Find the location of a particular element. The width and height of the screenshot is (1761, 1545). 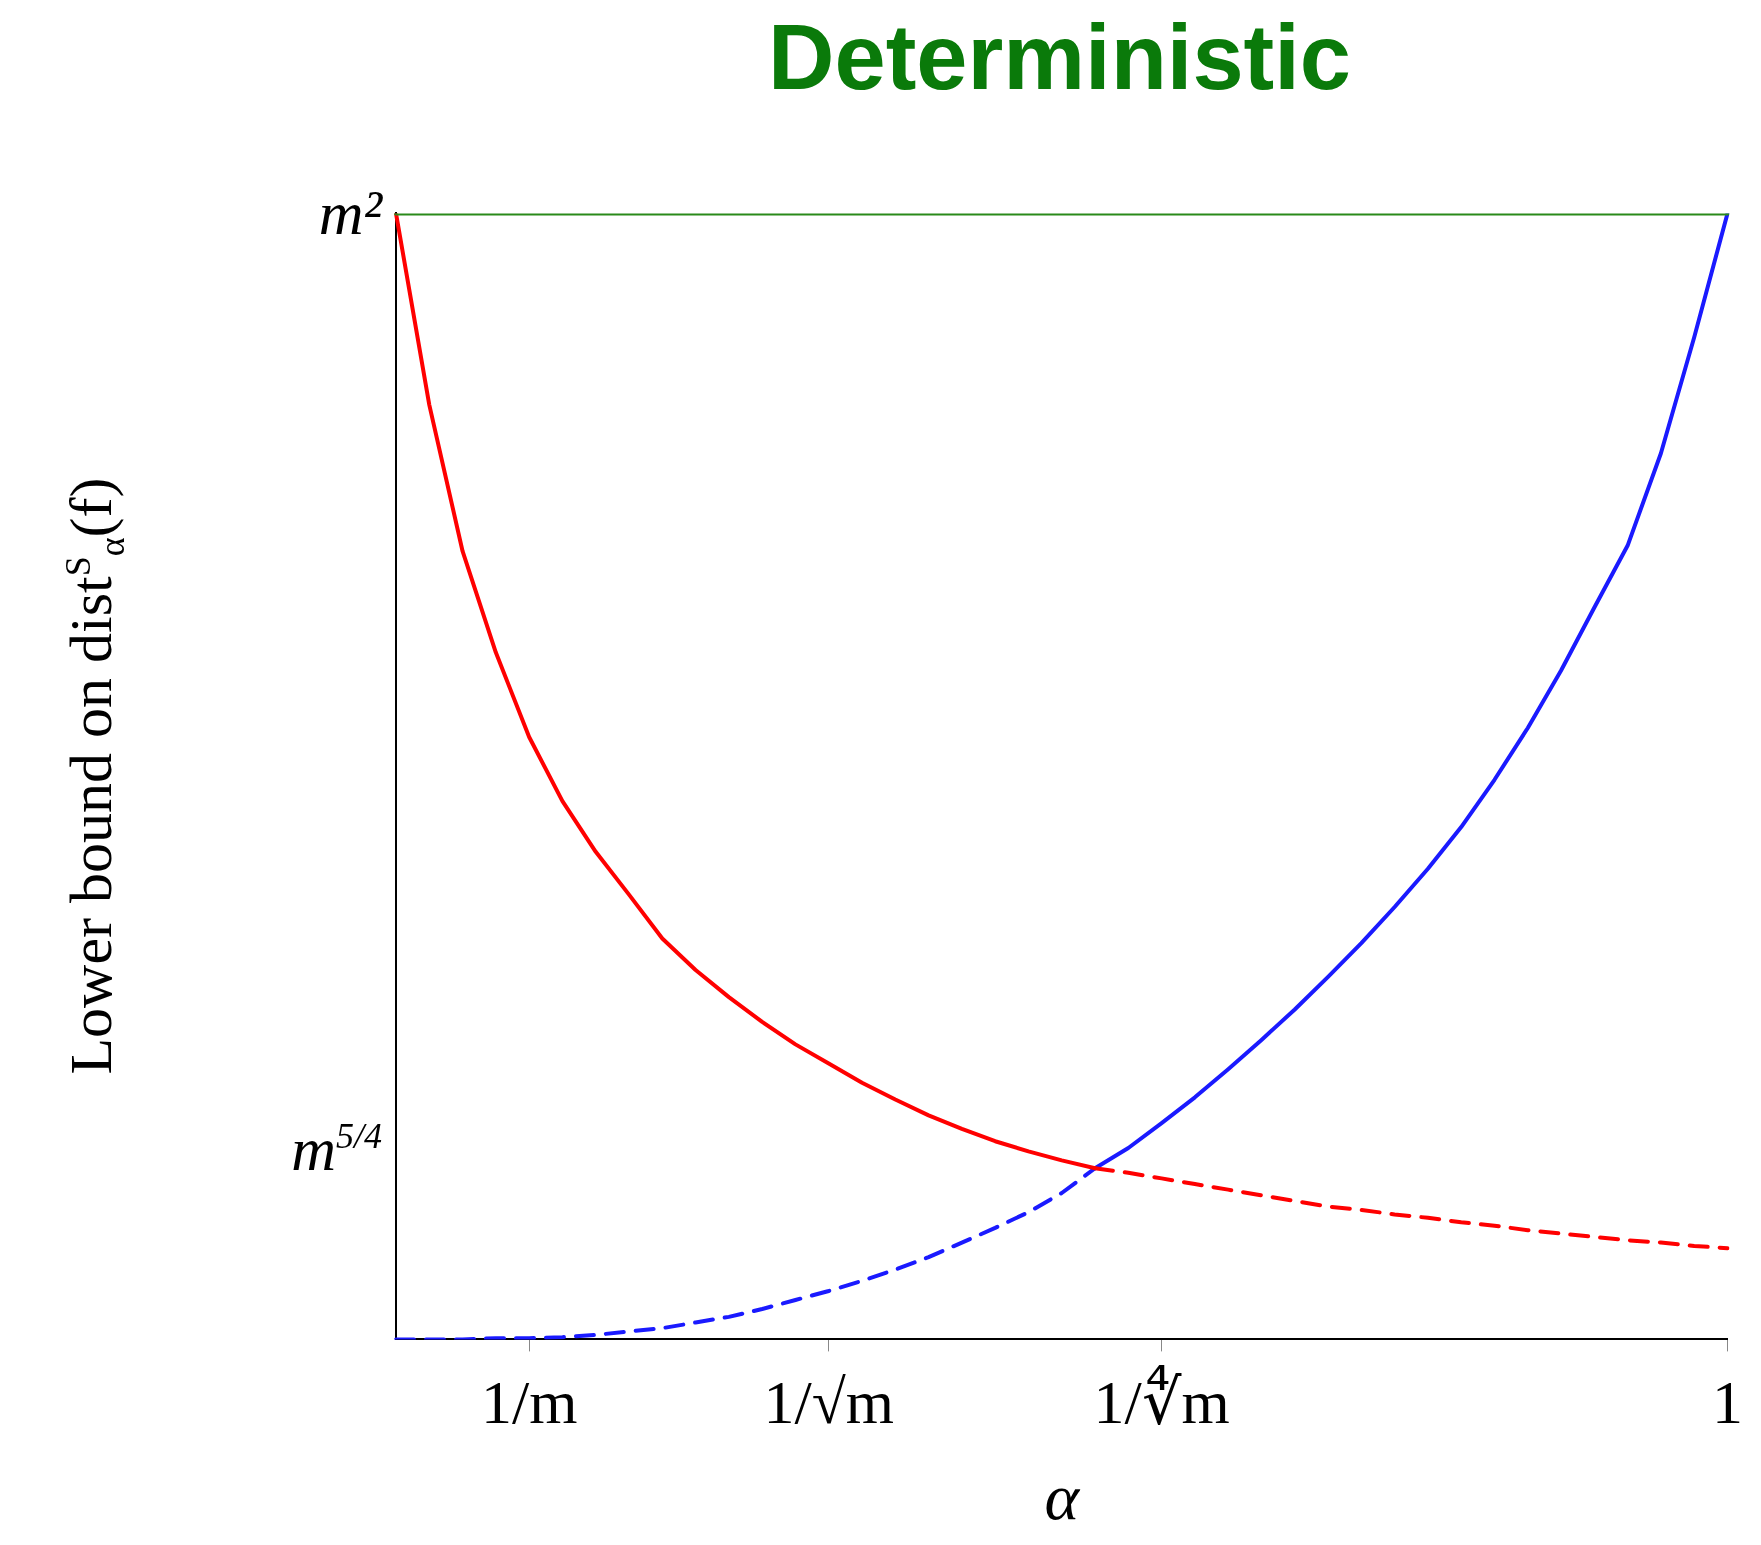

x-tick-label: 1/m is located at coordinates (529, 1401).